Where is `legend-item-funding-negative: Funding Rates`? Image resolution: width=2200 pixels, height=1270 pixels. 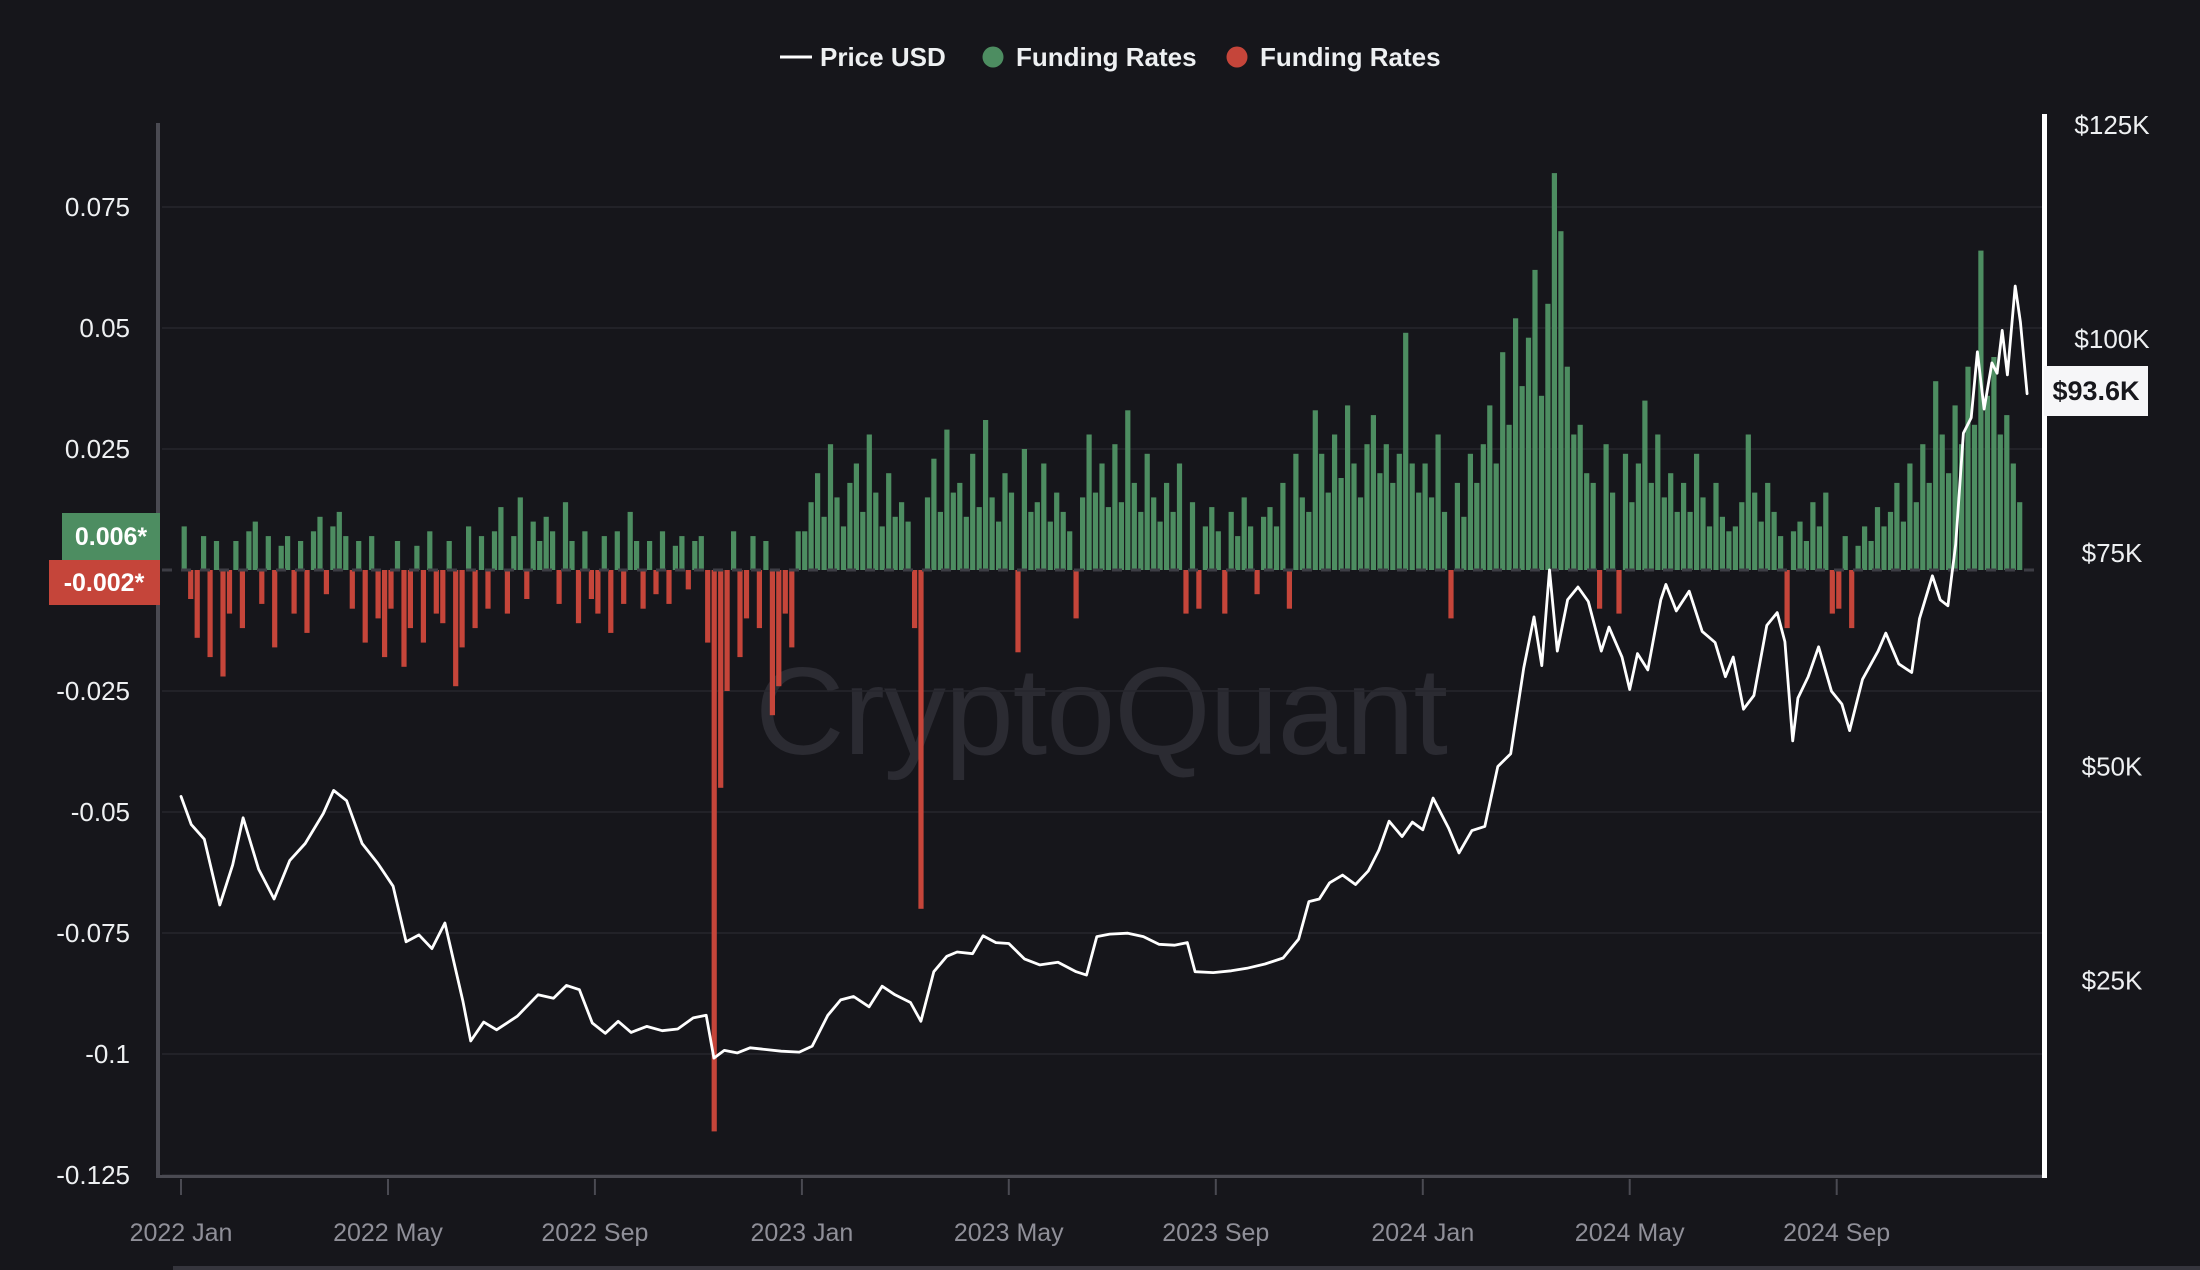
legend-item-funding-negative: Funding Rates is located at coordinates (1333, 57).